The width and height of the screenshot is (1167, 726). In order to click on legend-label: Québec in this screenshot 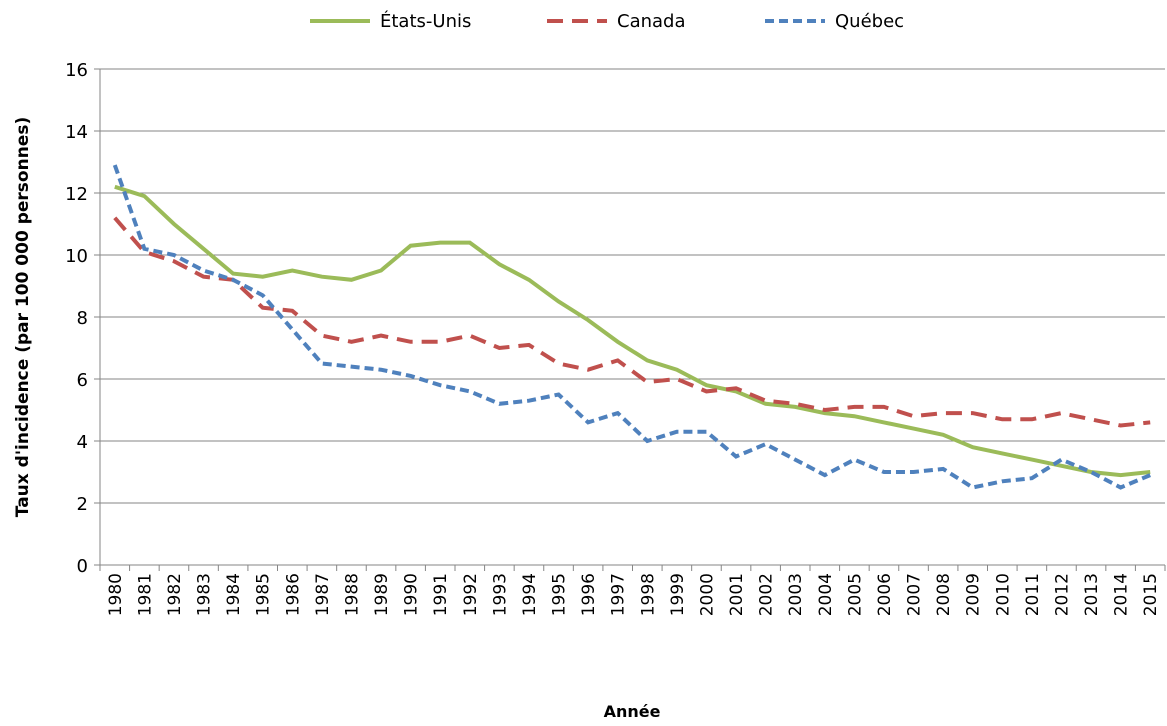, I will do `click(869, 21)`.